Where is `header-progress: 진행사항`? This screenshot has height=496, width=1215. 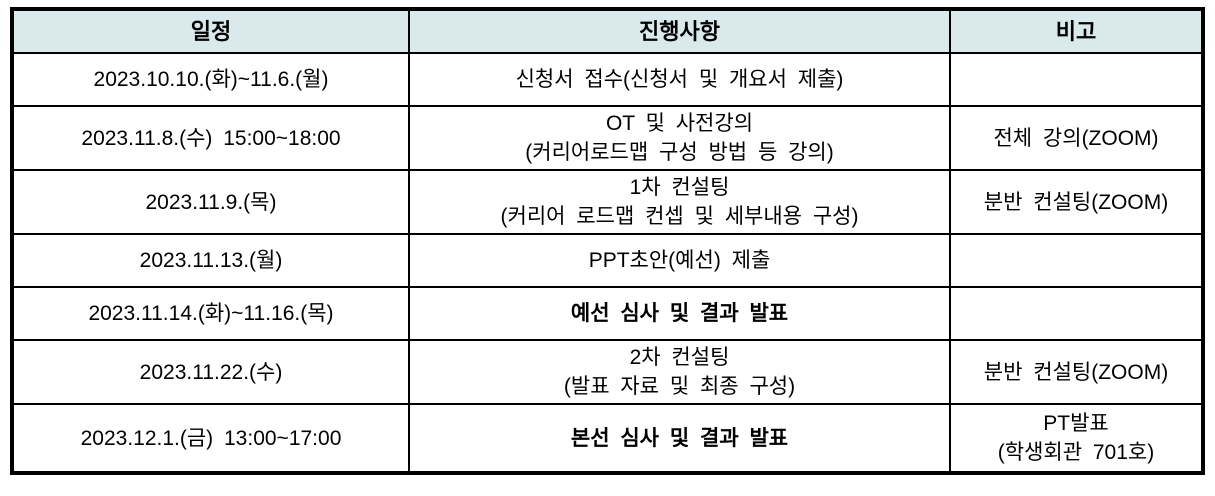
header-progress: 진행사항 is located at coordinates (679, 31).